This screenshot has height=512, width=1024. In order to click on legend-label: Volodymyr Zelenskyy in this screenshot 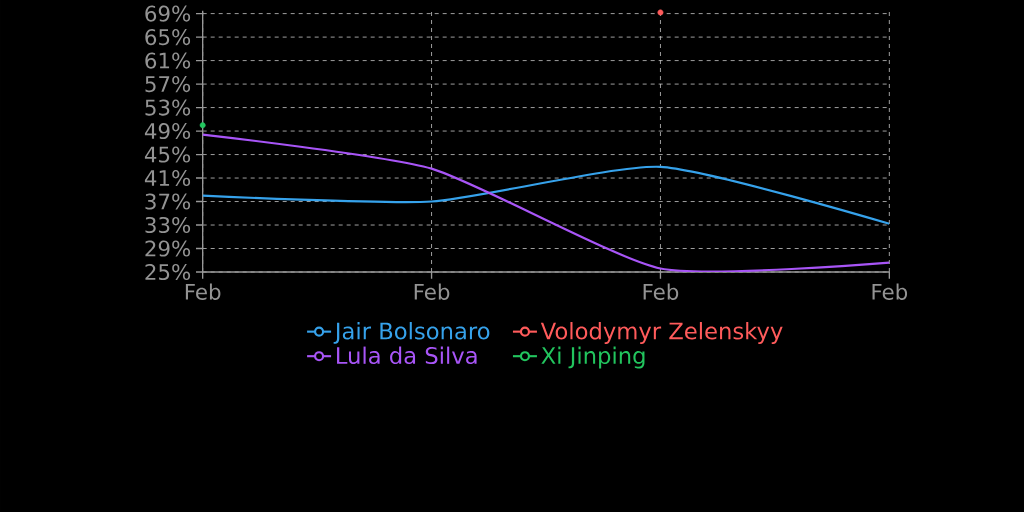, I will do `click(661, 333)`.